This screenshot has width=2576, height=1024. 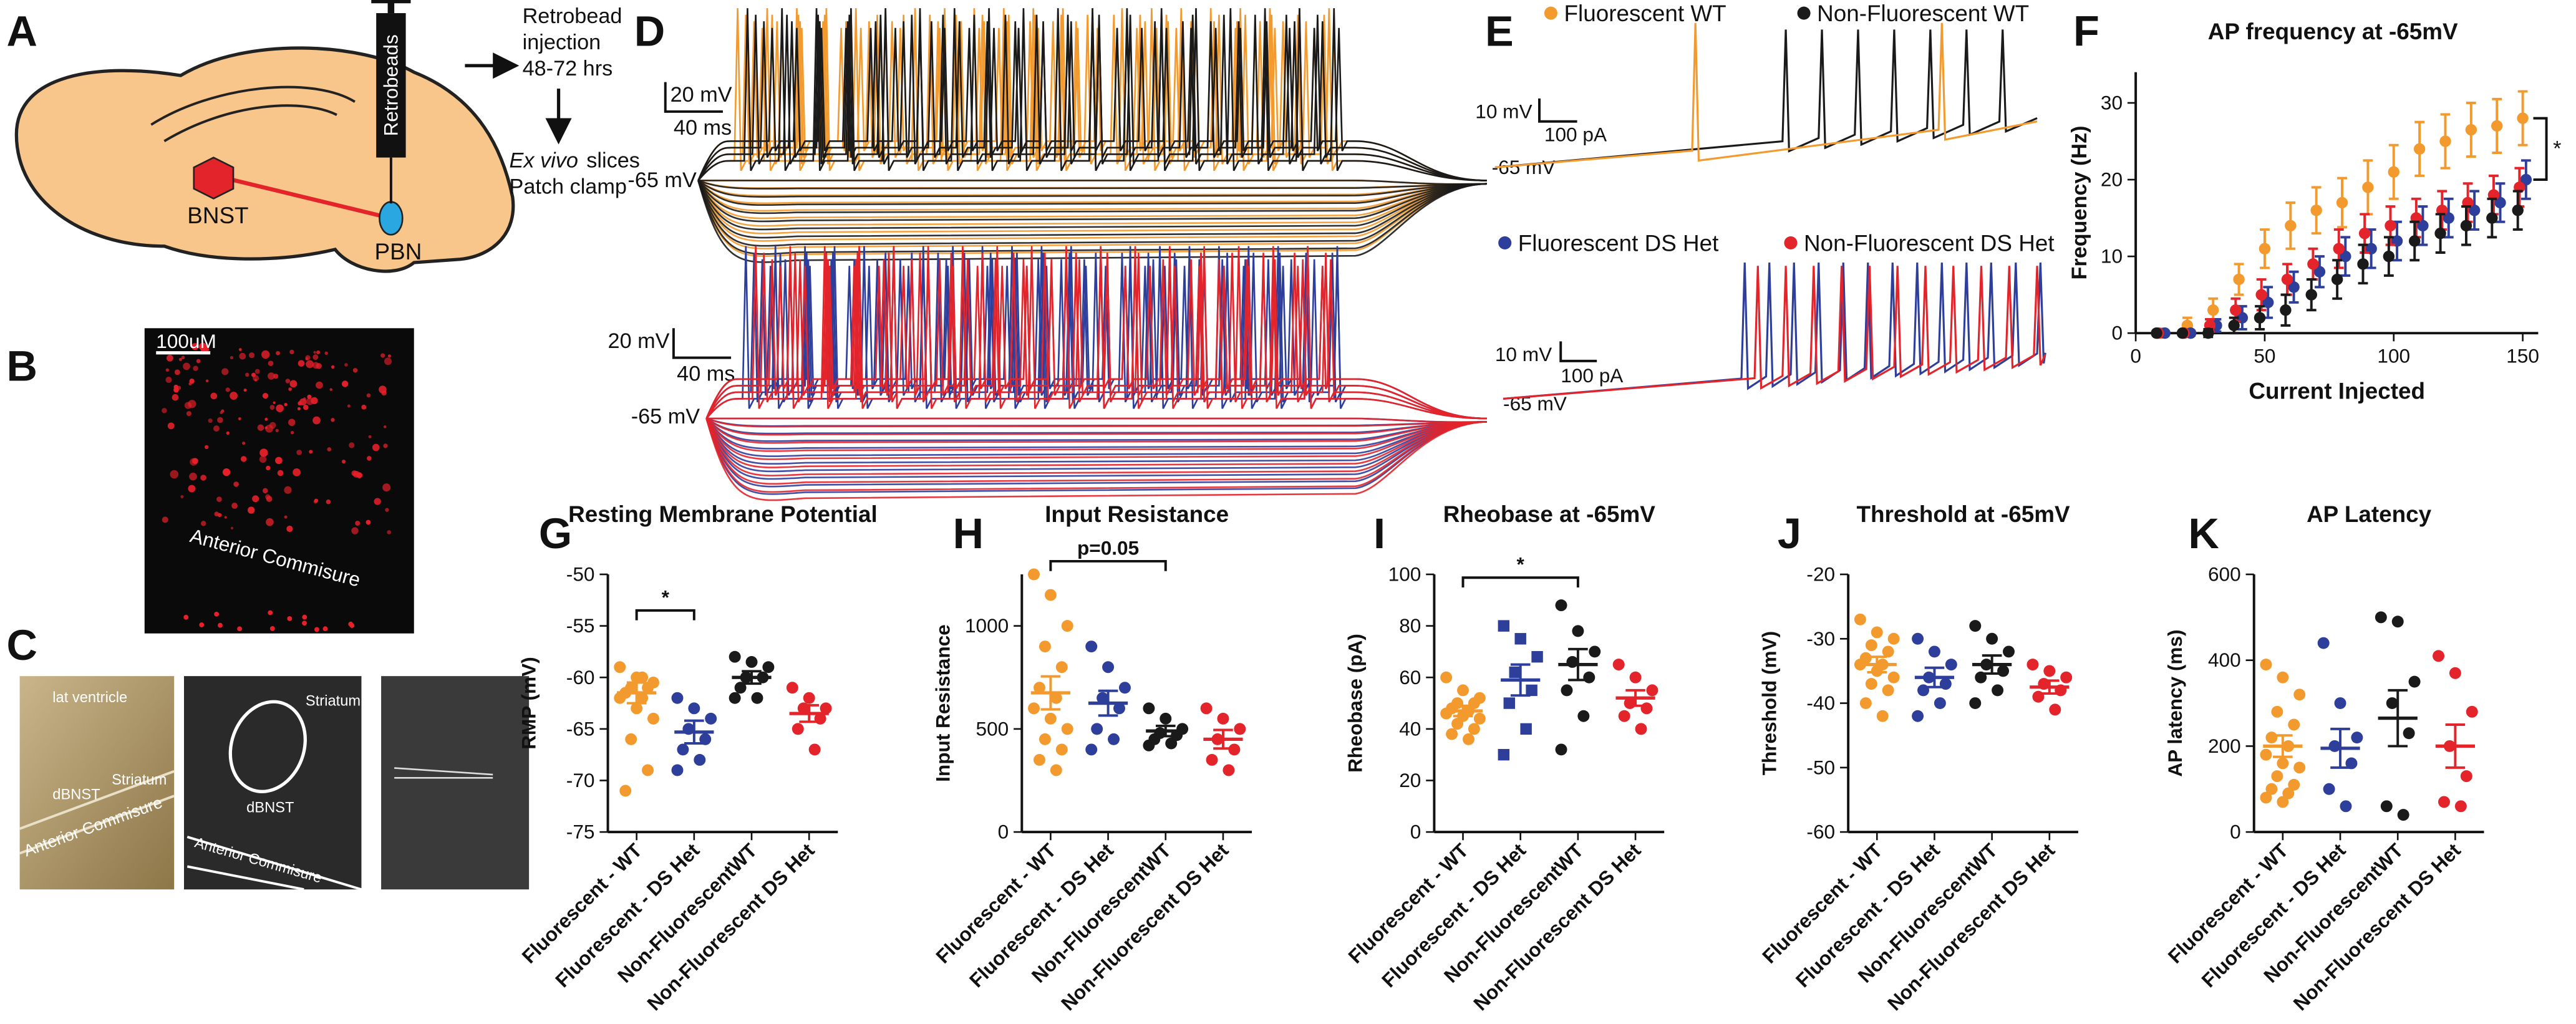 I want to click on annotation: injection, so click(x=562, y=42).